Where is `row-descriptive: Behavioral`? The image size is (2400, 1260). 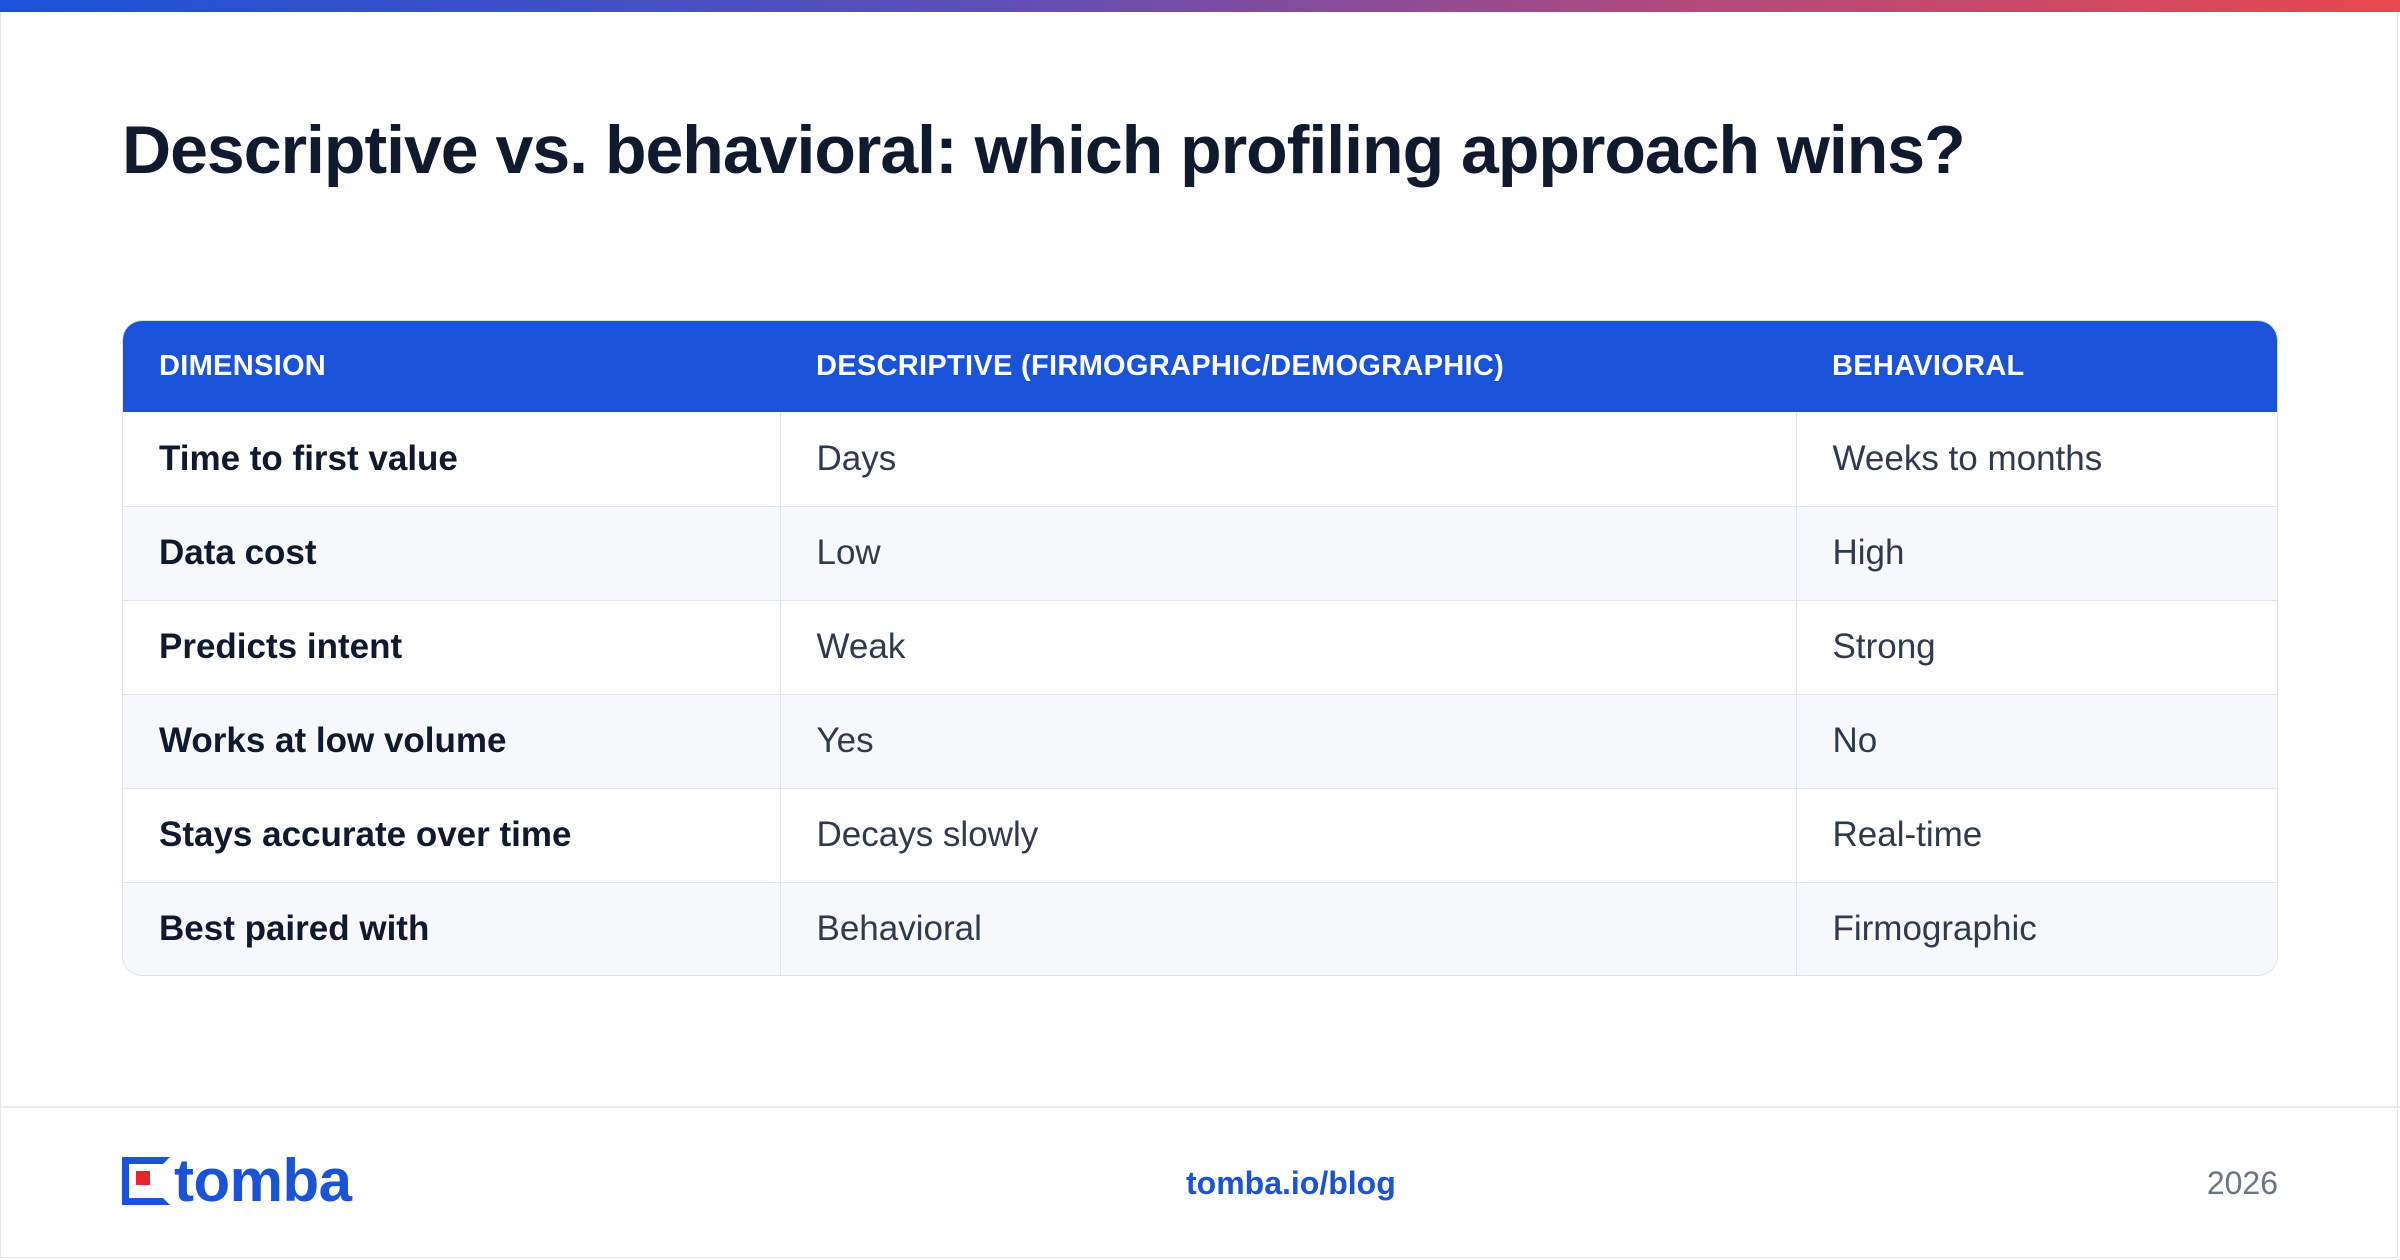
row-descriptive: Behavioral is located at coordinates (1287, 928).